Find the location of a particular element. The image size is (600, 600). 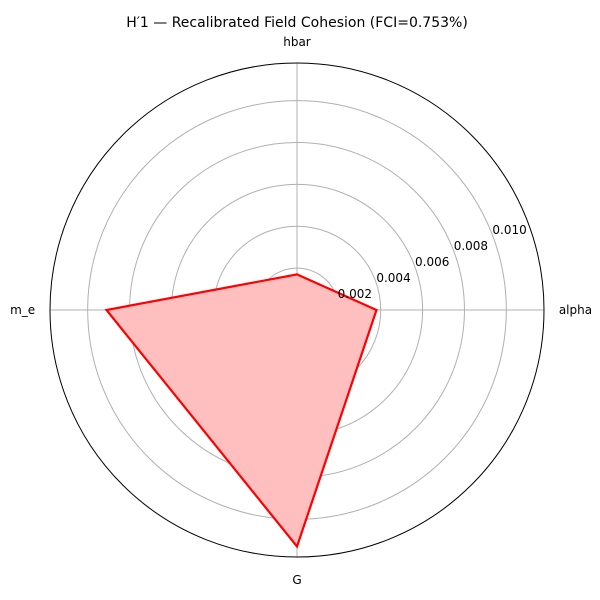

data-point-m_e is located at coordinates (106, 310).